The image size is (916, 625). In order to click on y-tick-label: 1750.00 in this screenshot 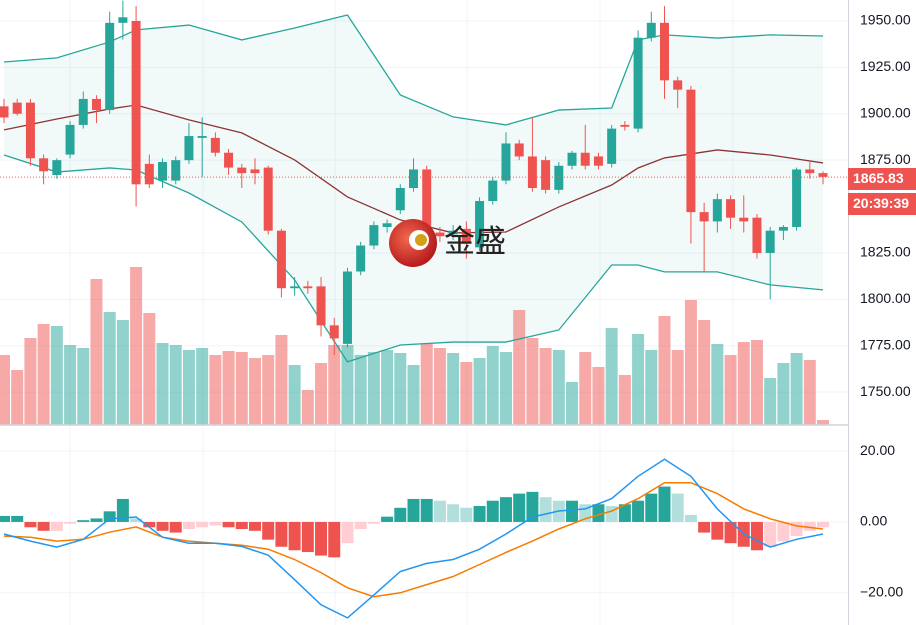, I will do `click(885, 391)`.